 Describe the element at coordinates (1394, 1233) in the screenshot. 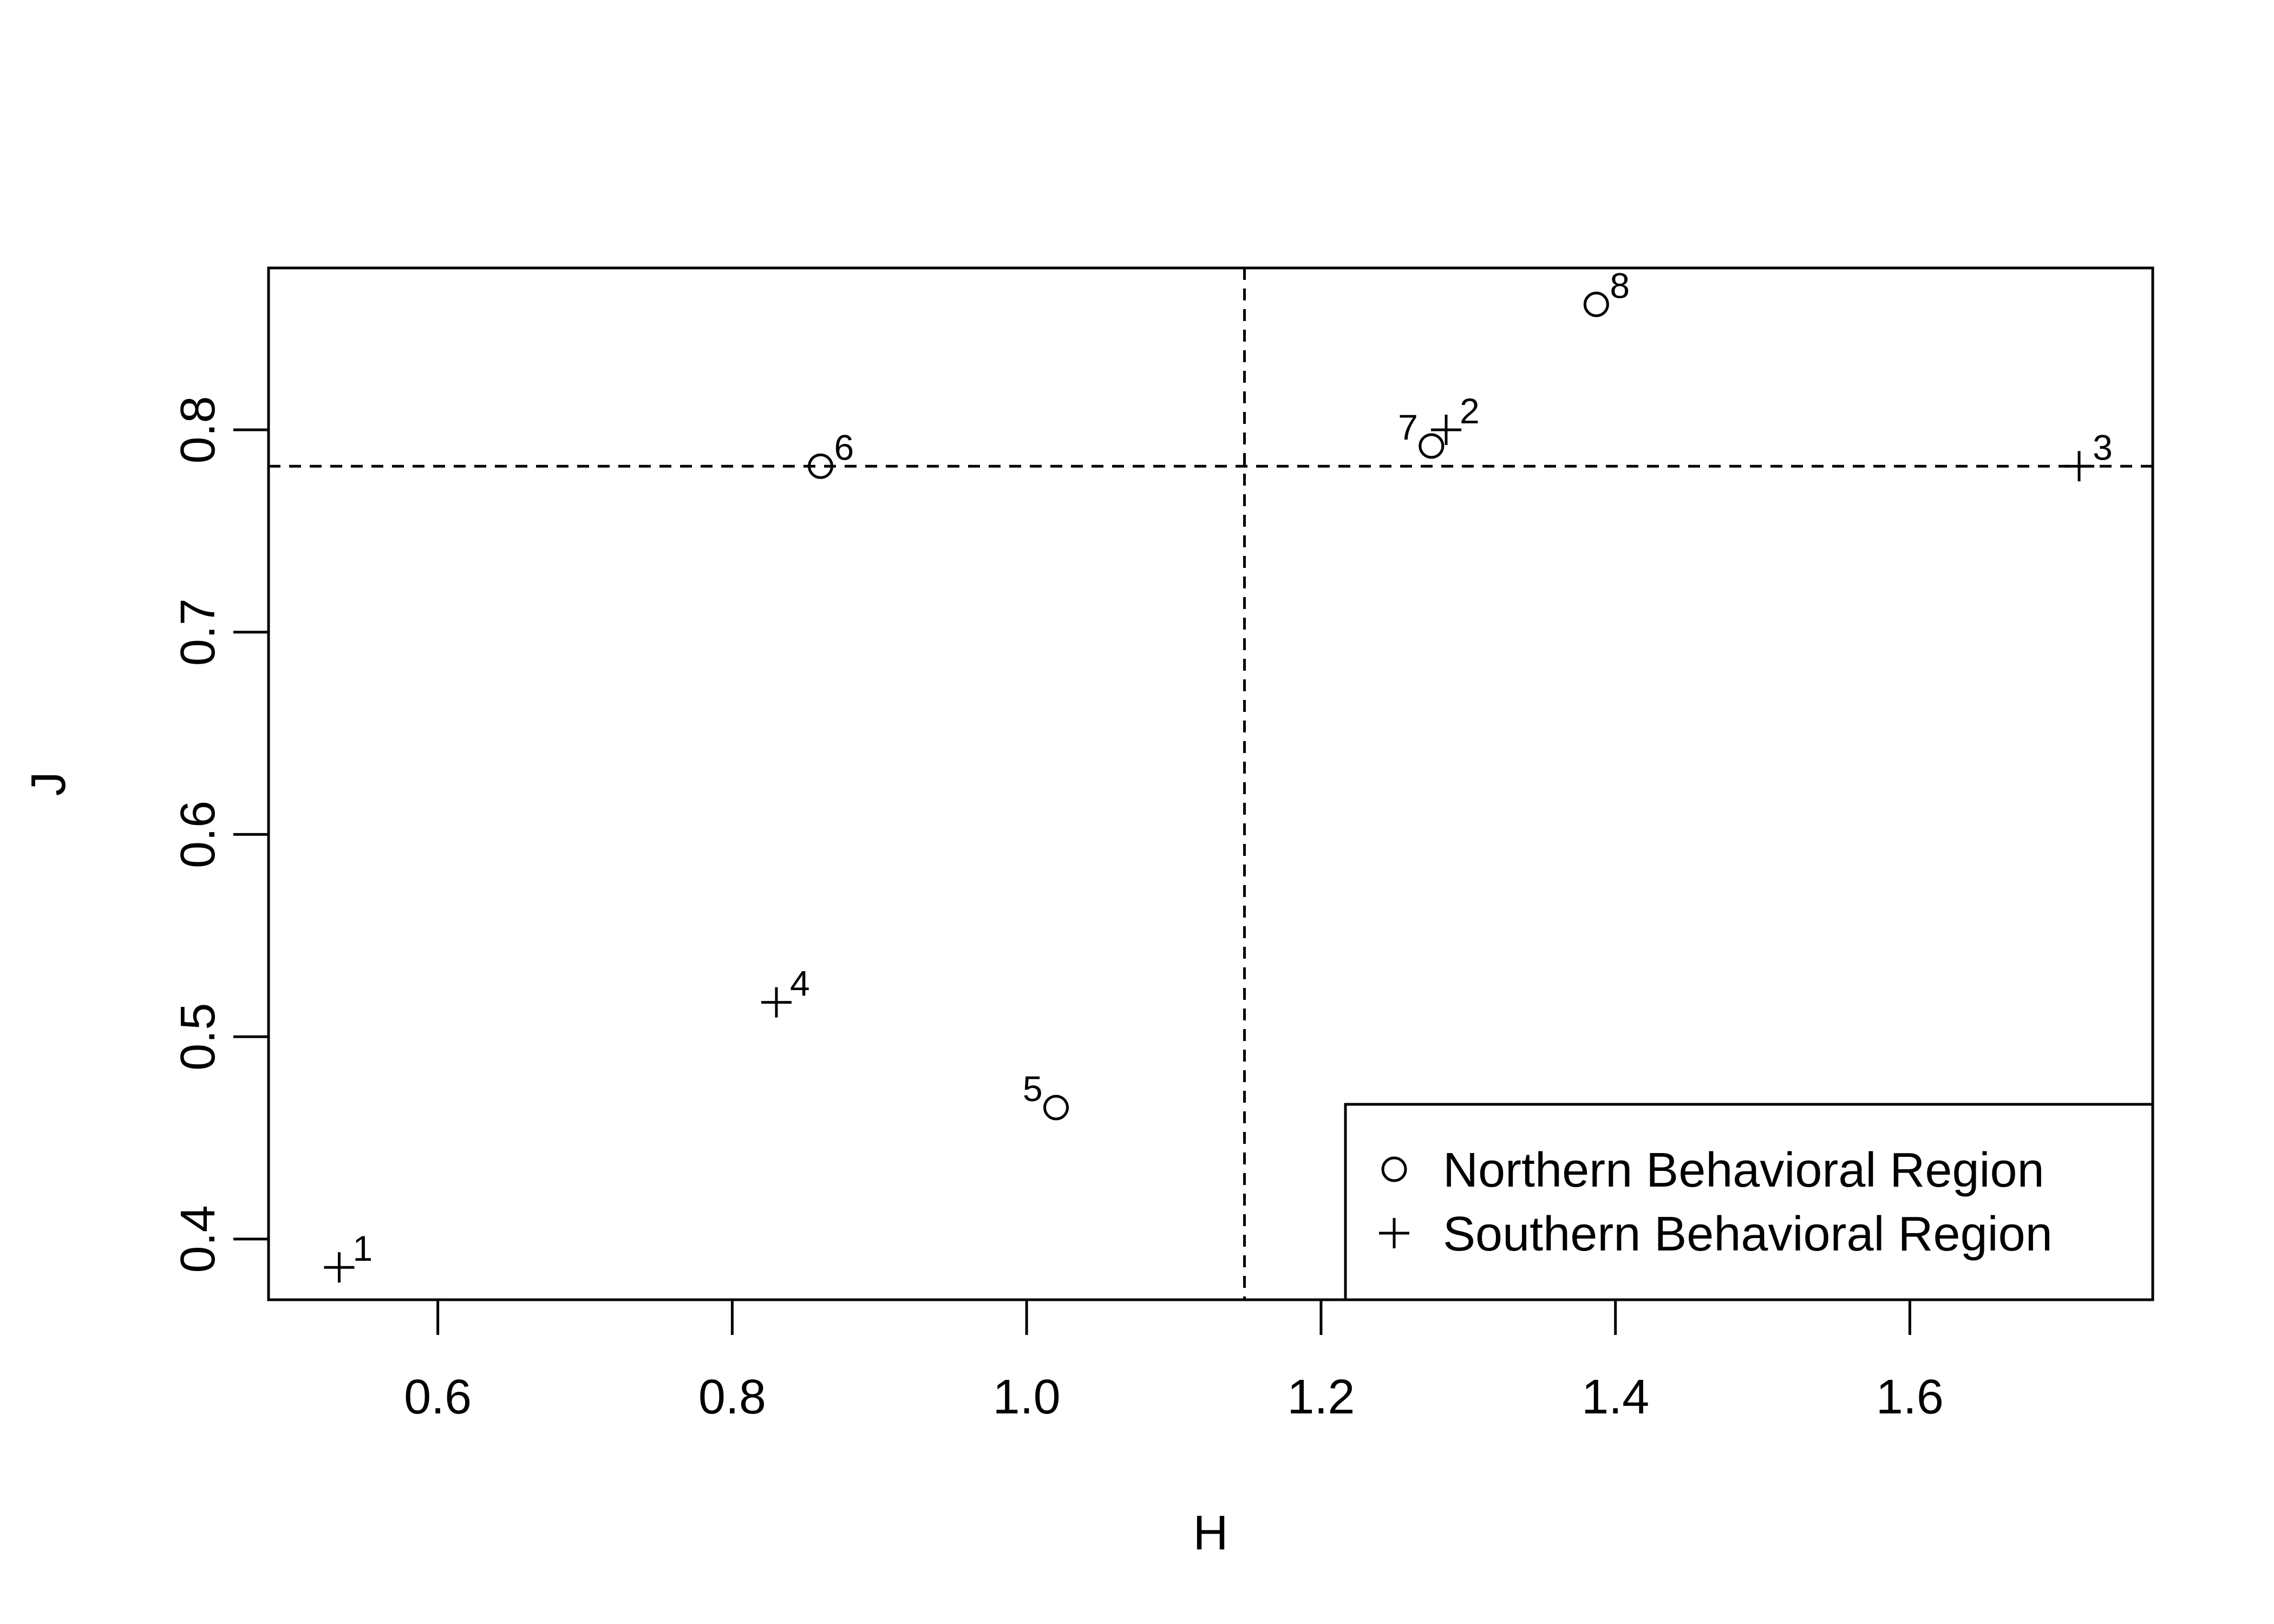

I see `legend-plus-icon` at that location.